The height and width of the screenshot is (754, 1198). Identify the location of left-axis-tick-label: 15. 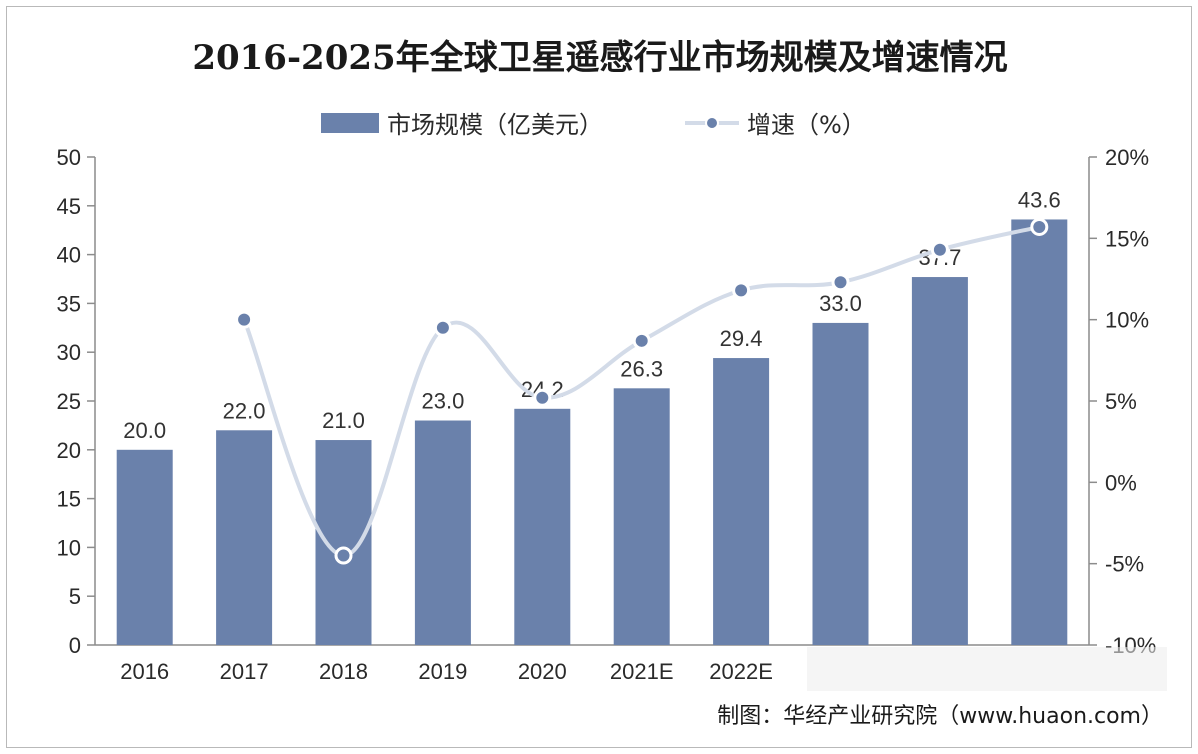
(69, 499).